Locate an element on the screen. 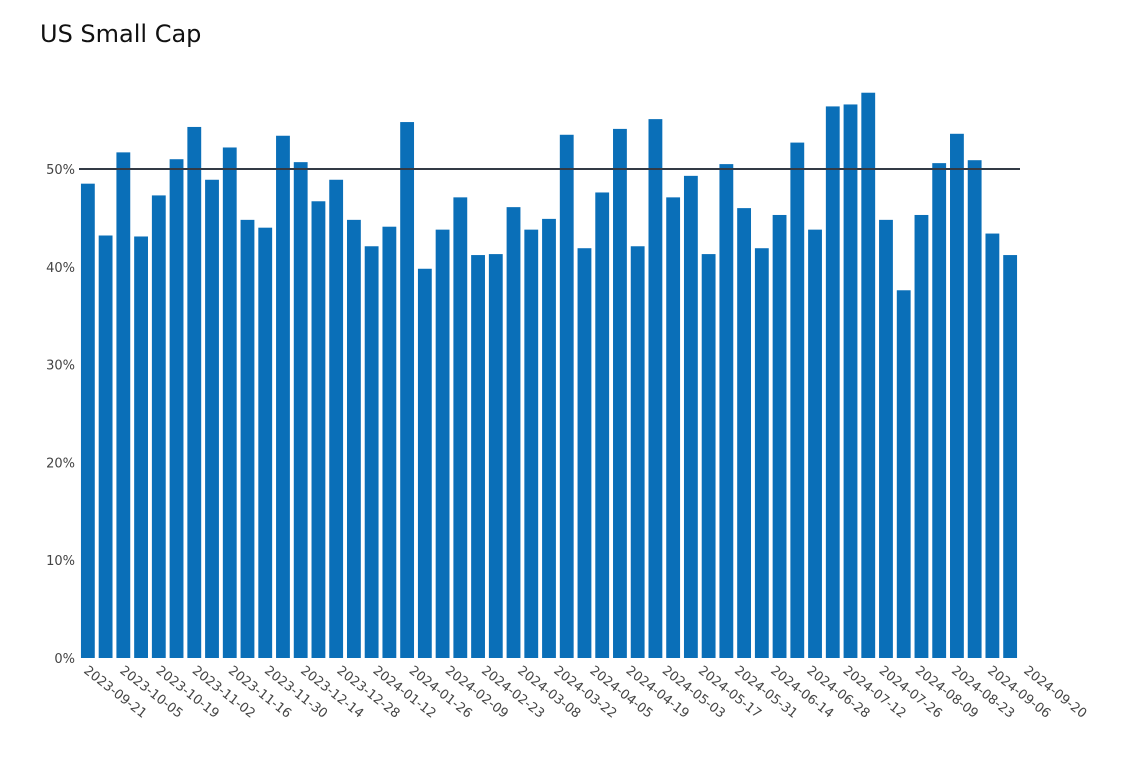  chart-title: US Small Cap is located at coordinates (121, 34).